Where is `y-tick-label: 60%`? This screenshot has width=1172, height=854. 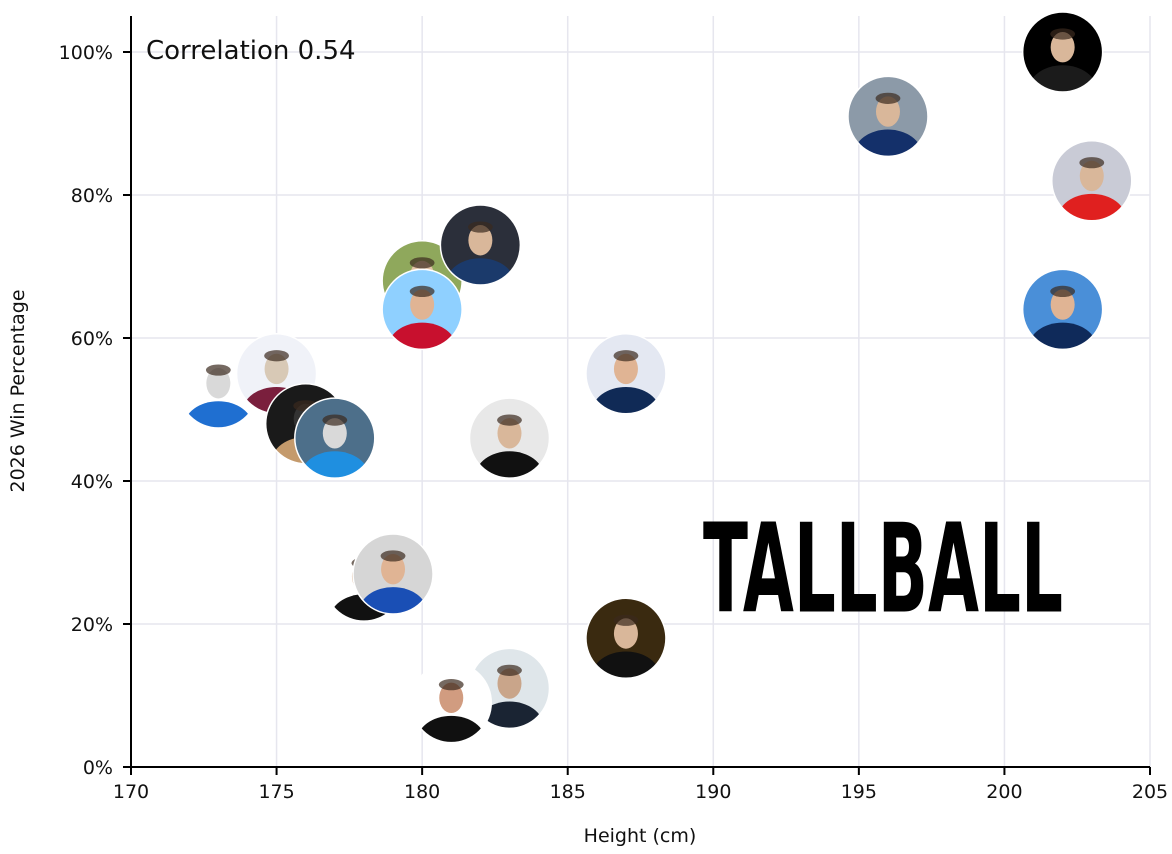 y-tick-label: 60% is located at coordinates (92, 339).